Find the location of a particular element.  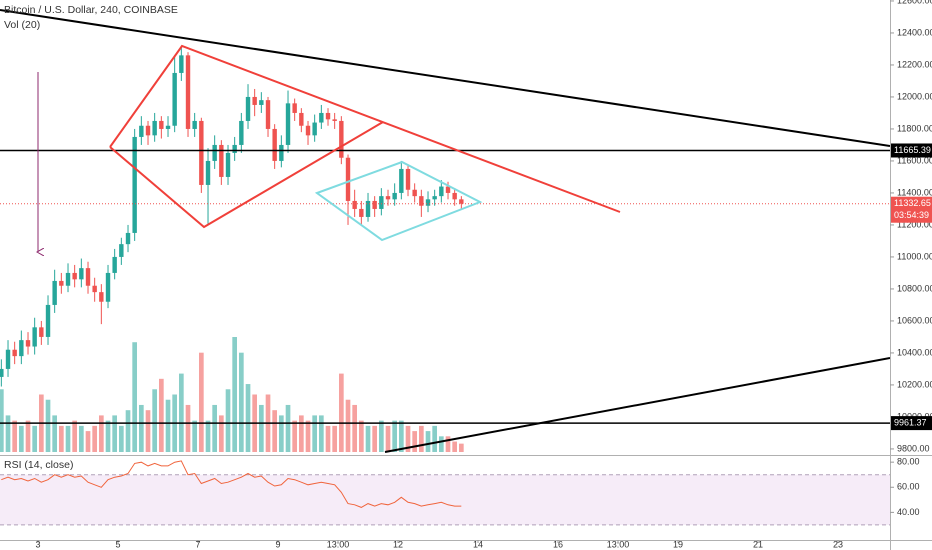

trend-line is located at coordinates (637, 405).